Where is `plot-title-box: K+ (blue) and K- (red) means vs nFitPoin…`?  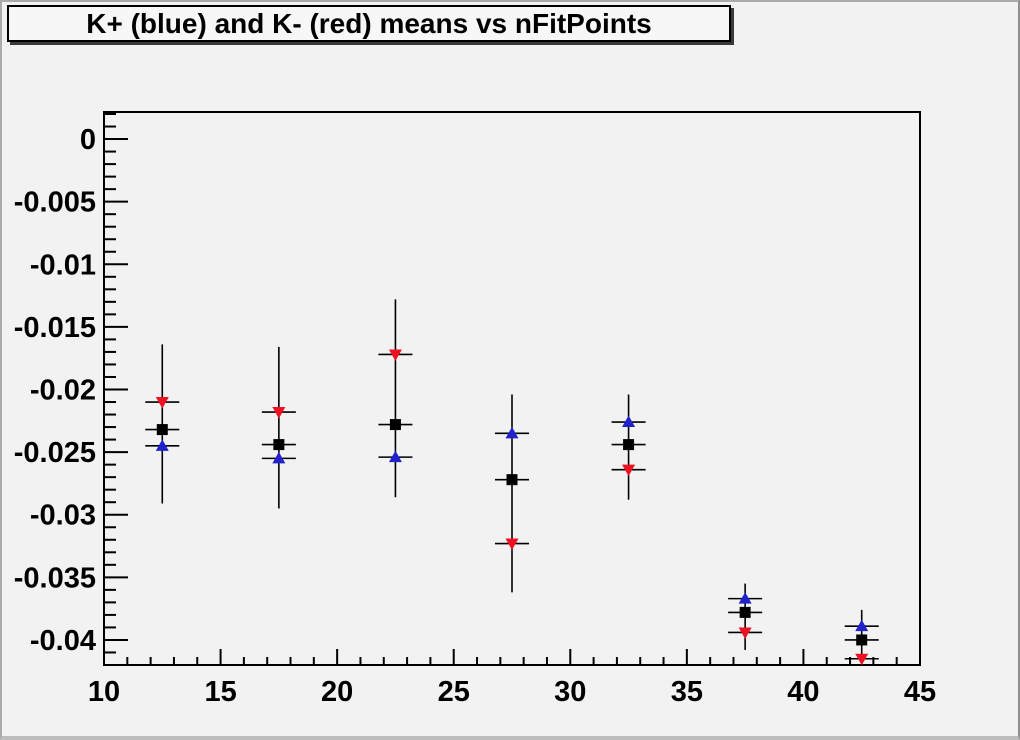 plot-title-box: K+ (blue) and K- (red) means vs nFitPoin… is located at coordinates (369, 23).